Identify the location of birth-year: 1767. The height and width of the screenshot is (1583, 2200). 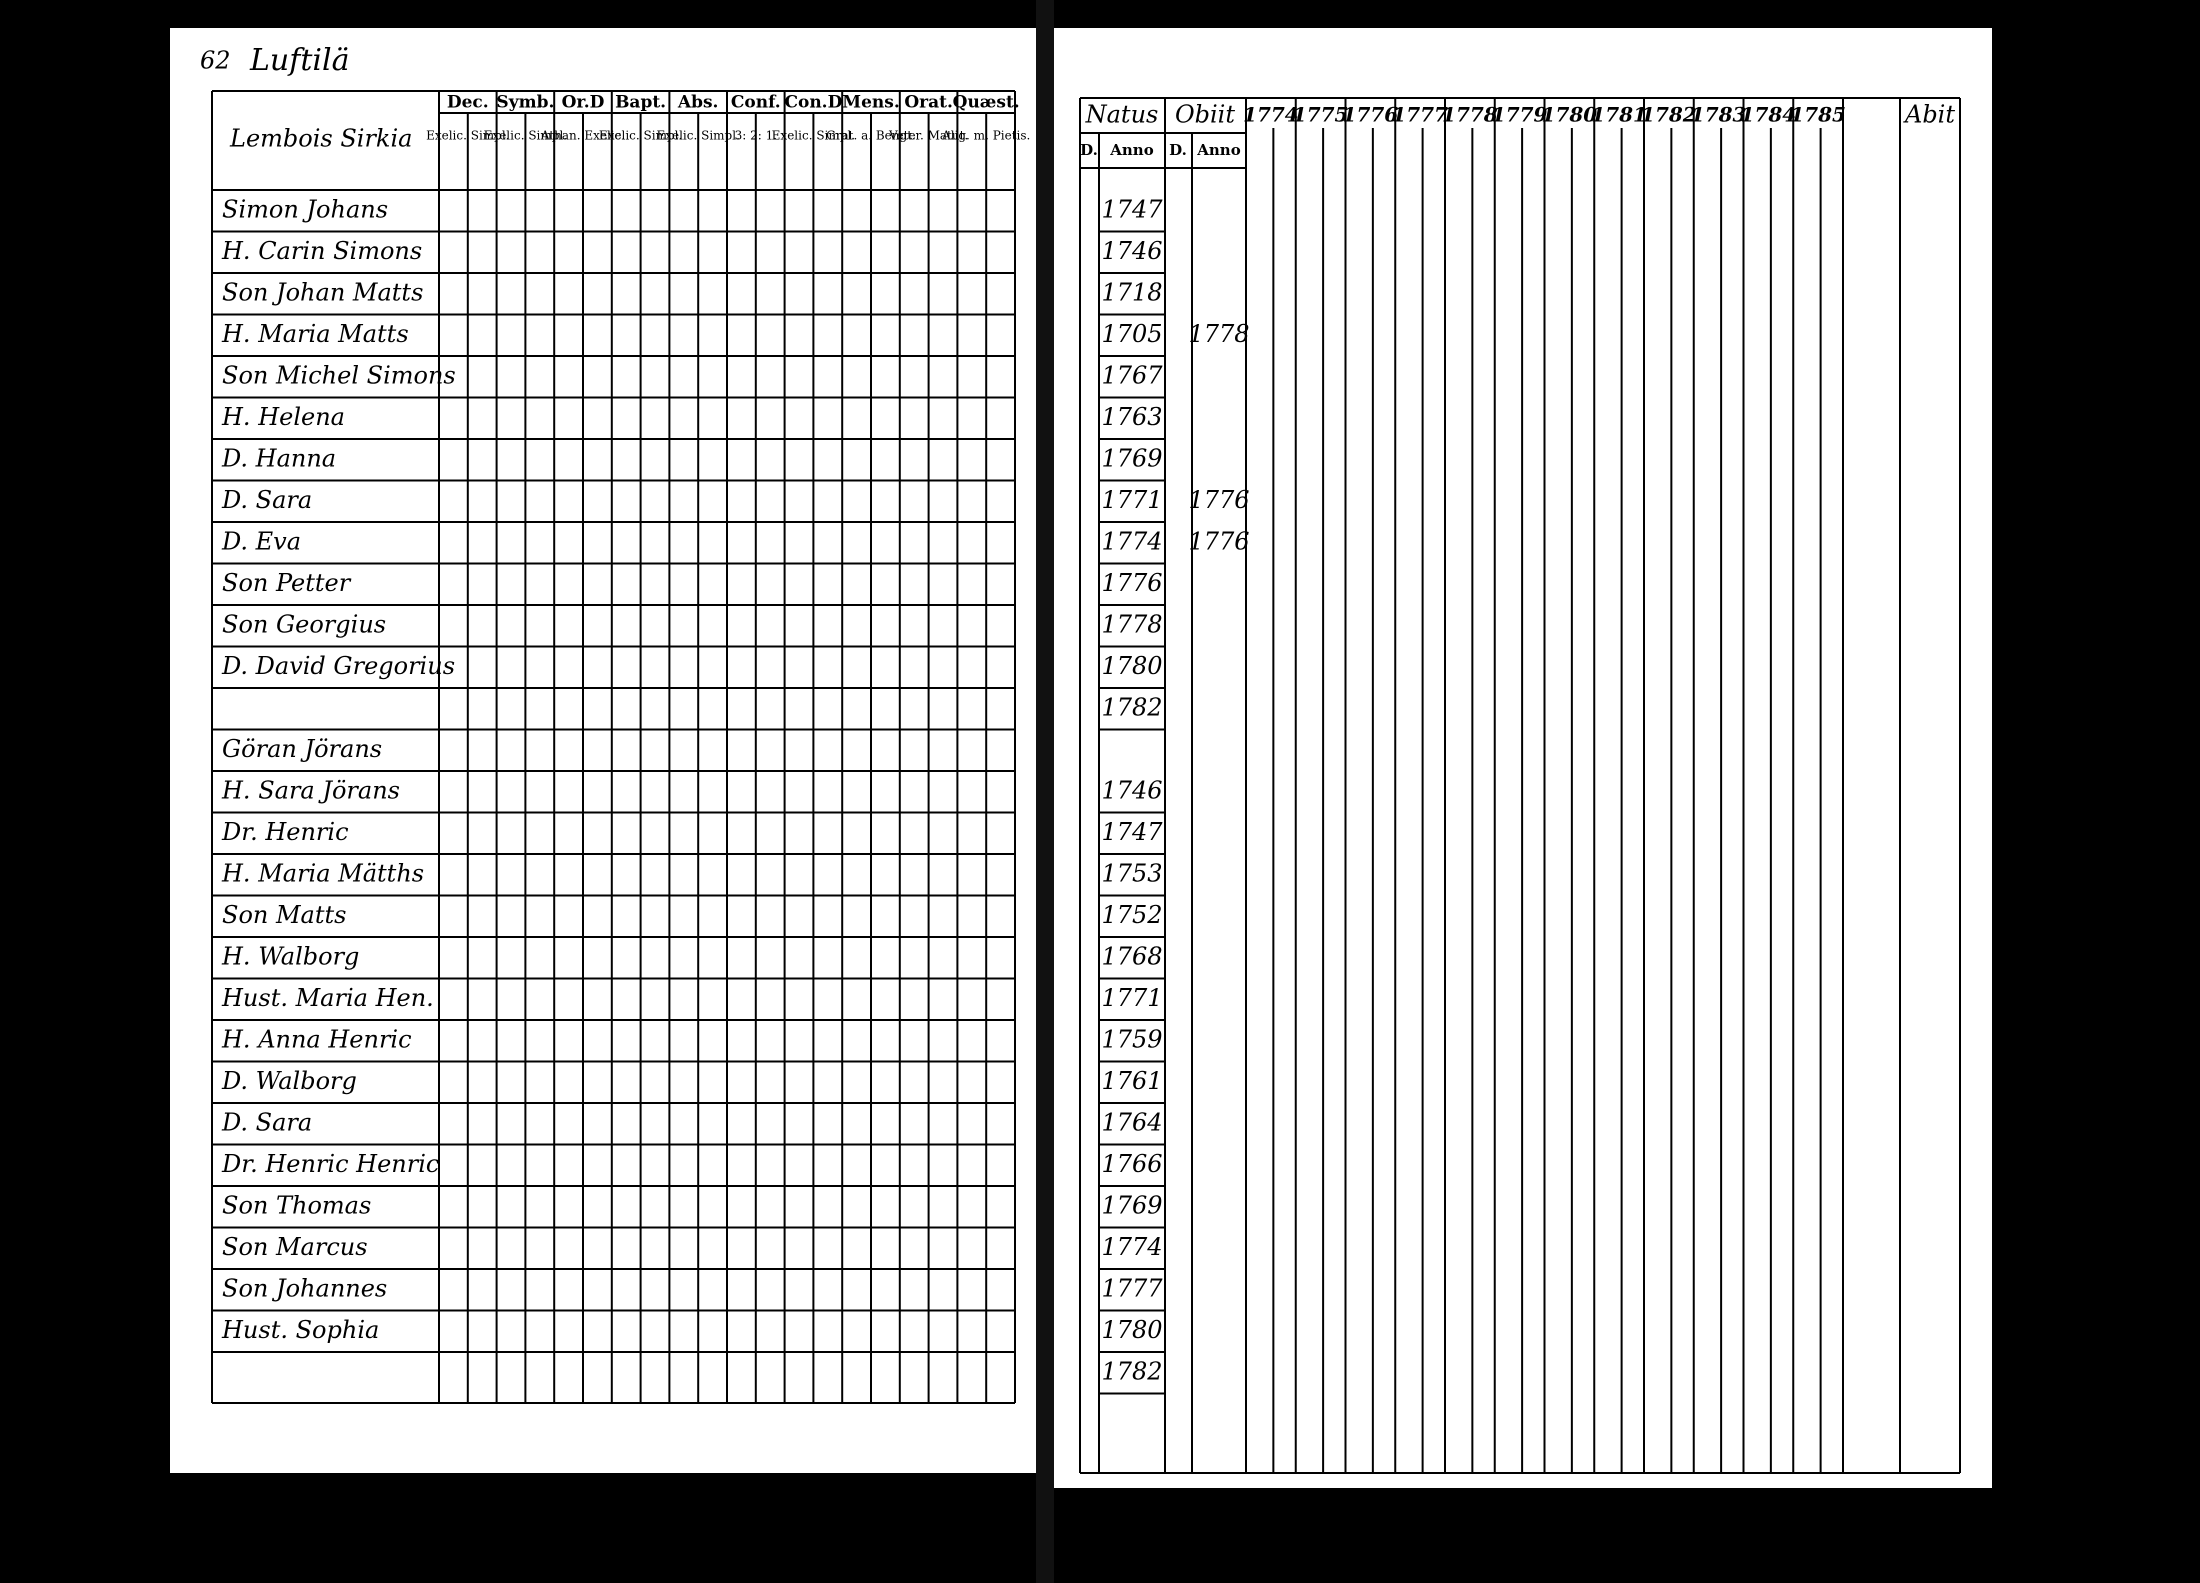
(1132, 375).